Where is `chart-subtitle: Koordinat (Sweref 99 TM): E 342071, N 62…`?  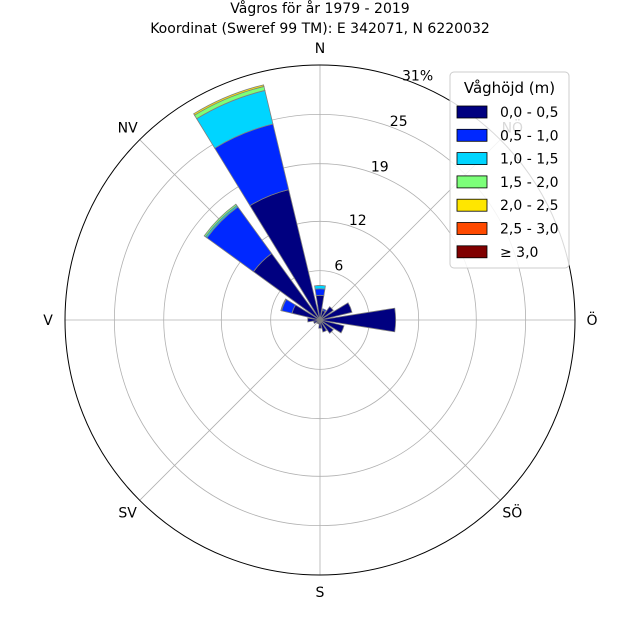
chart-subtitle: Koordinat (Sweref 99 TM): E 342071, N 62… is located at coordinates (320, 29).